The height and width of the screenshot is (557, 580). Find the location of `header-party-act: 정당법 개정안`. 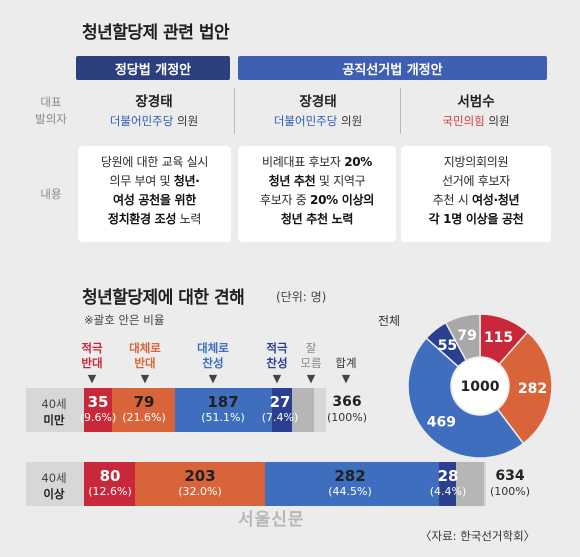

header-party-act: 정당법 개정안 is located at coordinates (153, 68).